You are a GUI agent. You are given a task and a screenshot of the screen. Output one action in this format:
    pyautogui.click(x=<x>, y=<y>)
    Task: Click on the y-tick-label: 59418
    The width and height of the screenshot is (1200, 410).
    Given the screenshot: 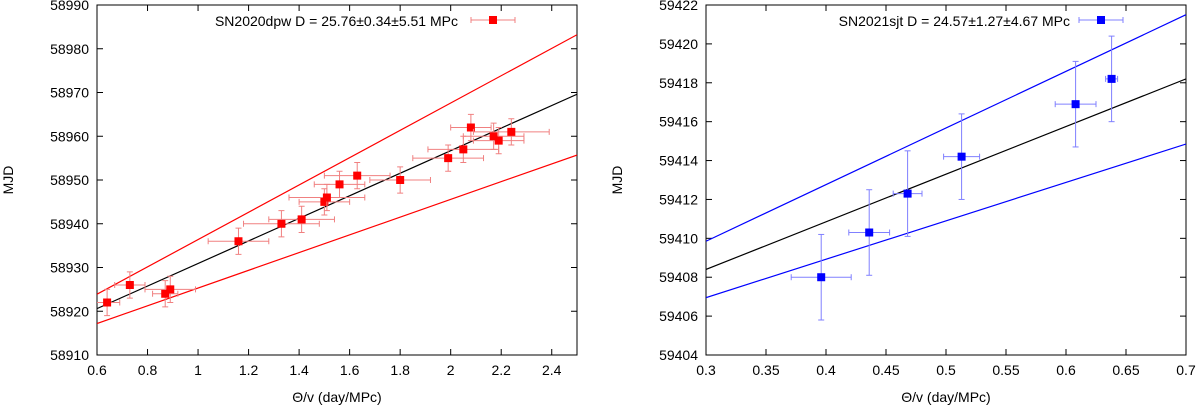 What is the action you would take?
    pyautogui.click(x=678, y=83)
    